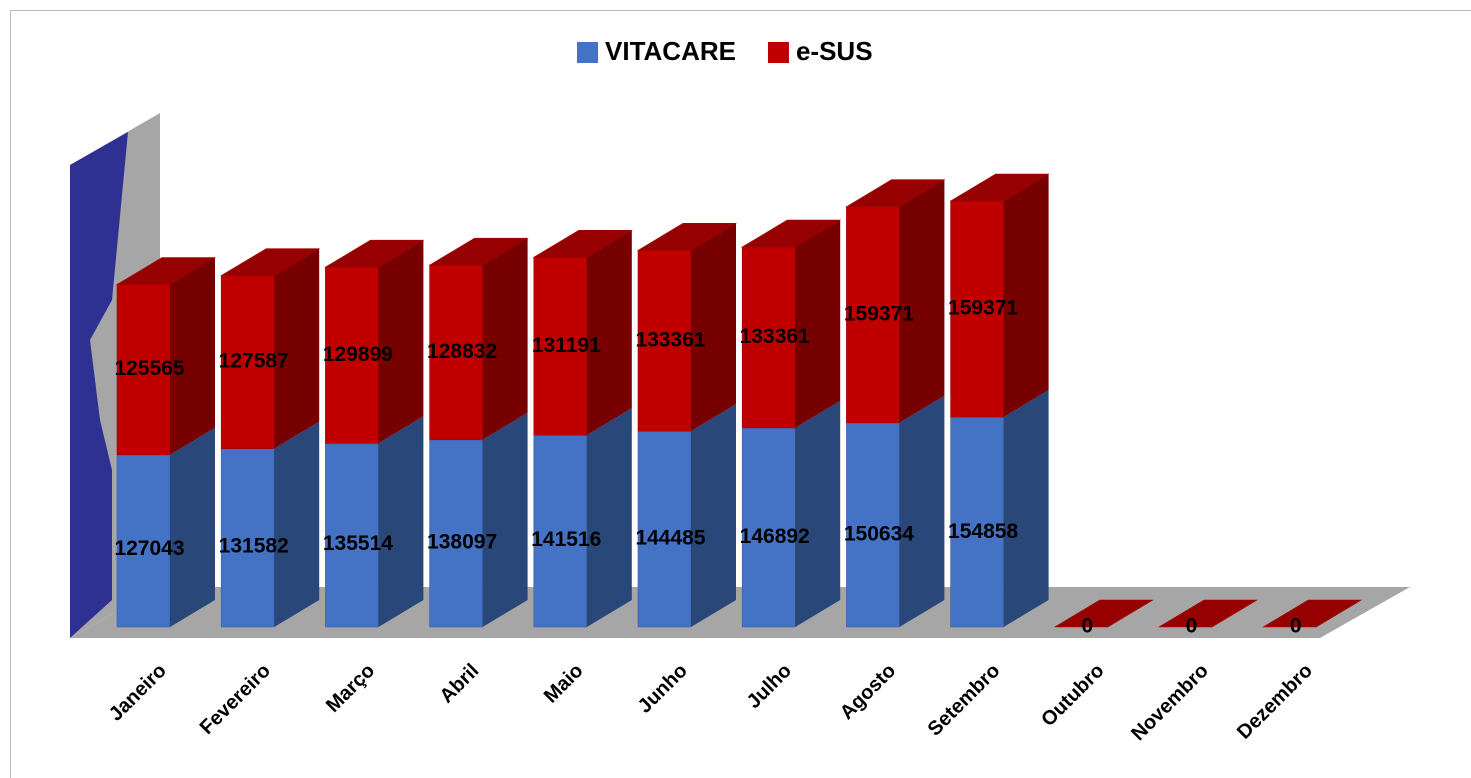 This screenshot has width=1471, height=778. I want to click on legend-label: e-SUS, so click(834, 51).